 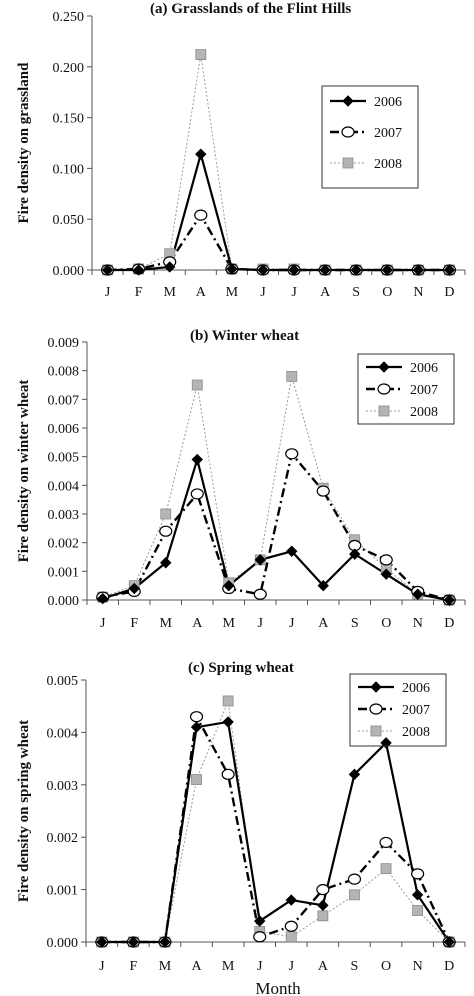 I want to click on y-axis-label: Fire density on grassland, so click(x=24, y=143).